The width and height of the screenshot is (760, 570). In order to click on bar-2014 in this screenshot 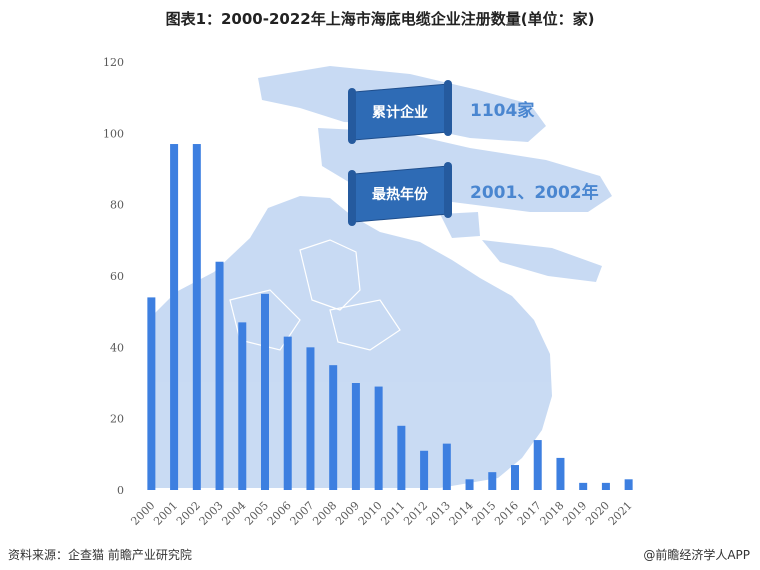, I will do `click(469, 484)`.